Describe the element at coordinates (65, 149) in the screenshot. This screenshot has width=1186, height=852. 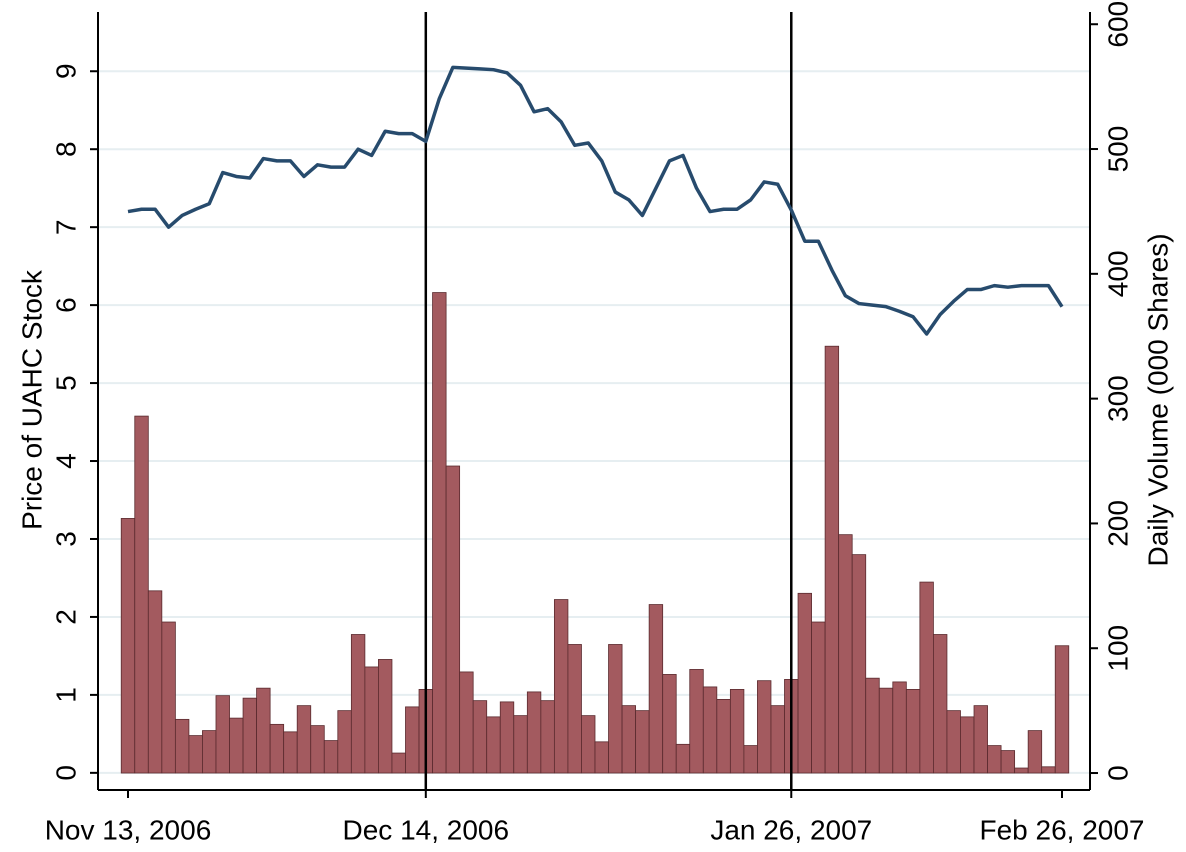
I see `y-tick-label: 8` at that location.